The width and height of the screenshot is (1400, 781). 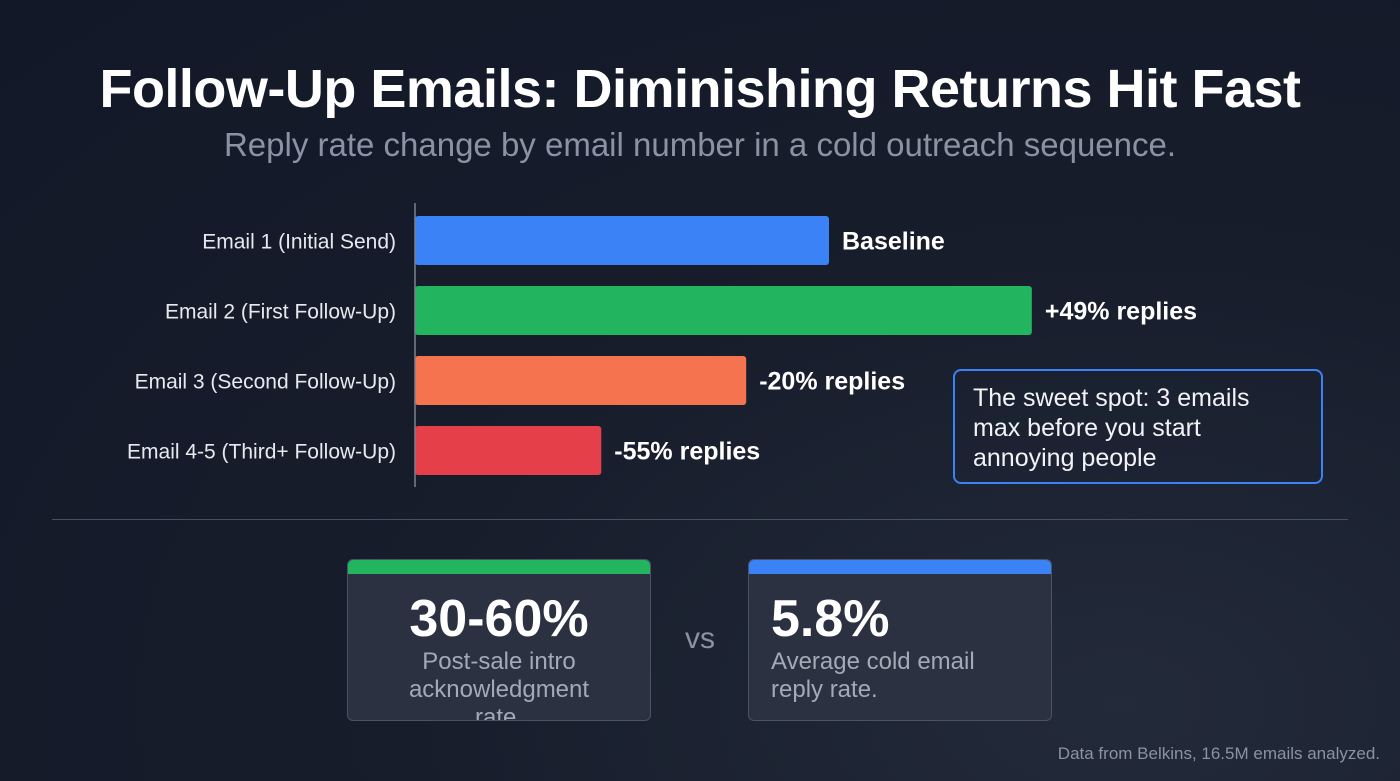 I want to click on category-label: Email 2 (First Follow-Up), so click(x=280, y=312).